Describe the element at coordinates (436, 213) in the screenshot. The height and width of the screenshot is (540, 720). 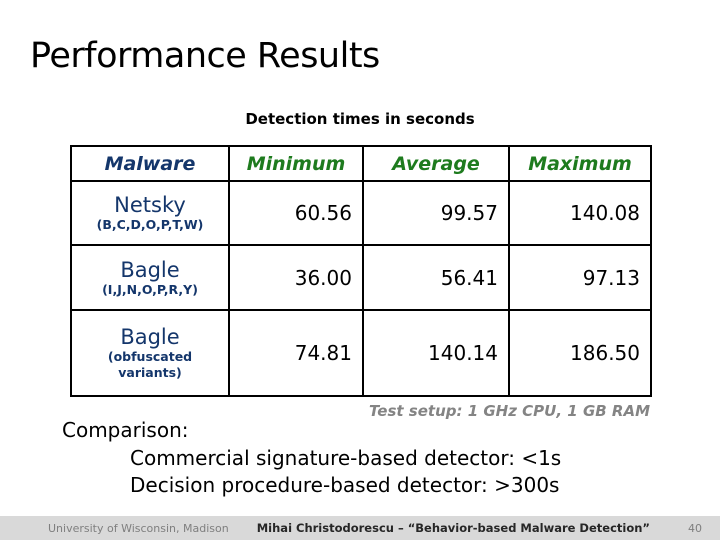
I see `average-value-cell: 99.57` at that location.